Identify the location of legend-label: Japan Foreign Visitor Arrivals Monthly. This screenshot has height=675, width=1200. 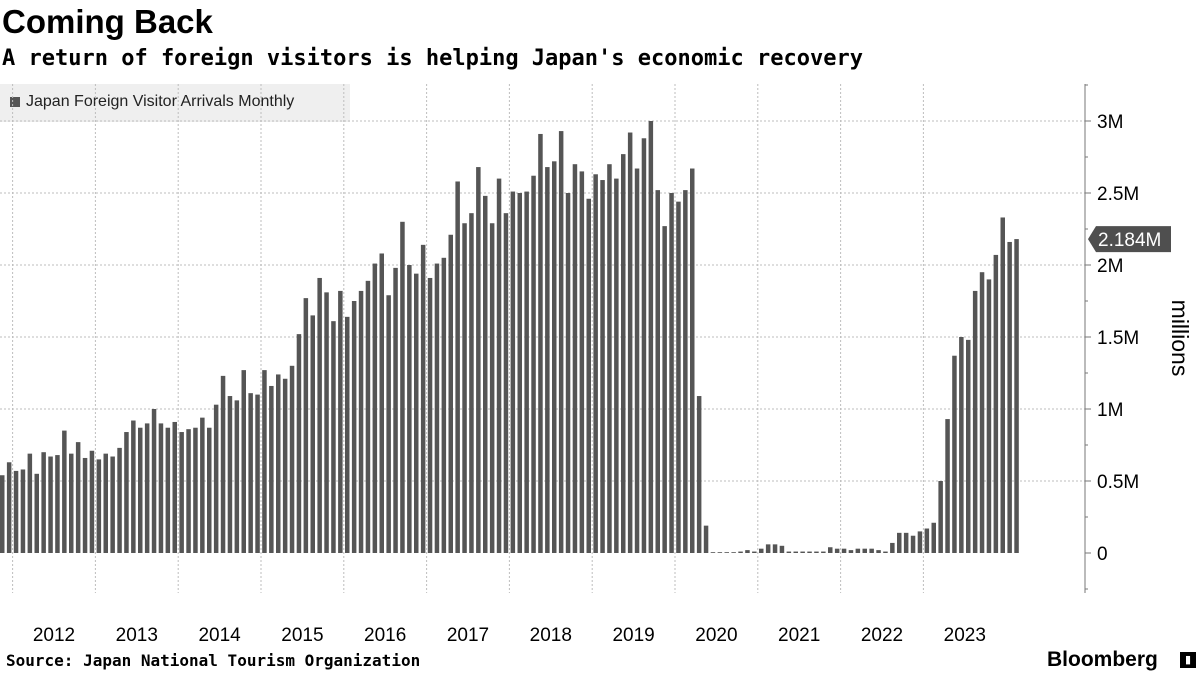
(160, 101).